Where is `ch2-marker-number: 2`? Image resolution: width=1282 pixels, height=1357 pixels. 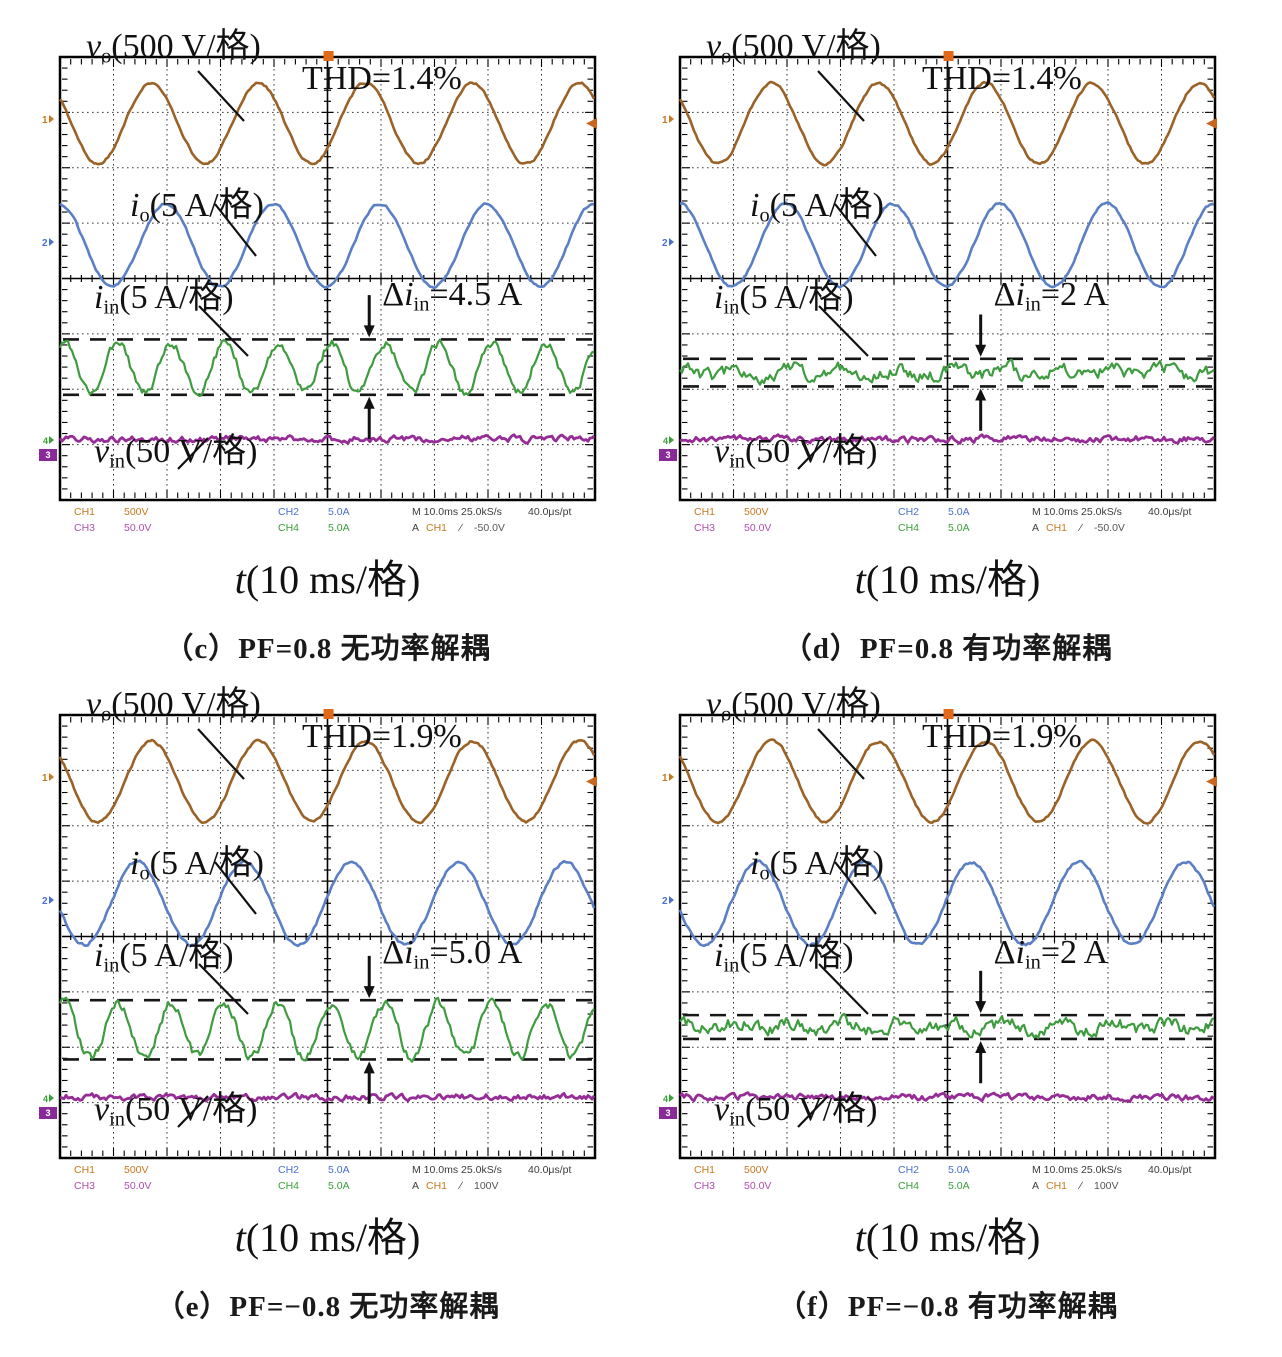
ch2-marker-number: 2 is located at coordinates (45, 901).